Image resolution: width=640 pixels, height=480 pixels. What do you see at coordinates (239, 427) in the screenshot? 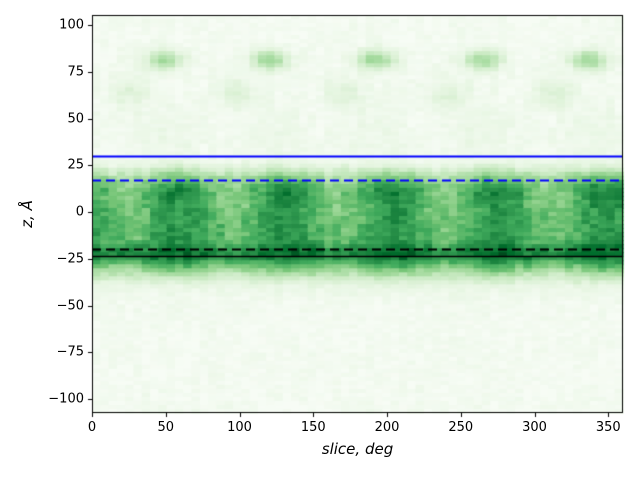
I see `x-tick-label: 100` at bounding box center [239, 427].